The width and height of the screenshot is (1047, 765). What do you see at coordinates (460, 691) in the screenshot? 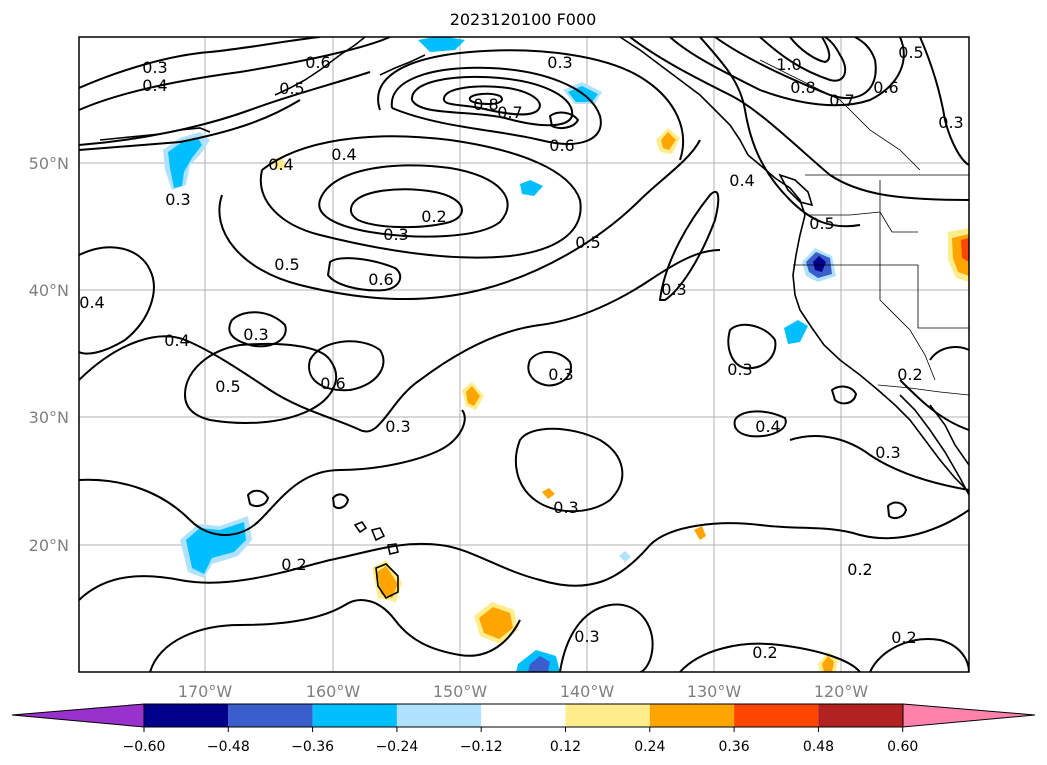
I see `lon-label-150w: 150°W` at bounding box center [460, 691].